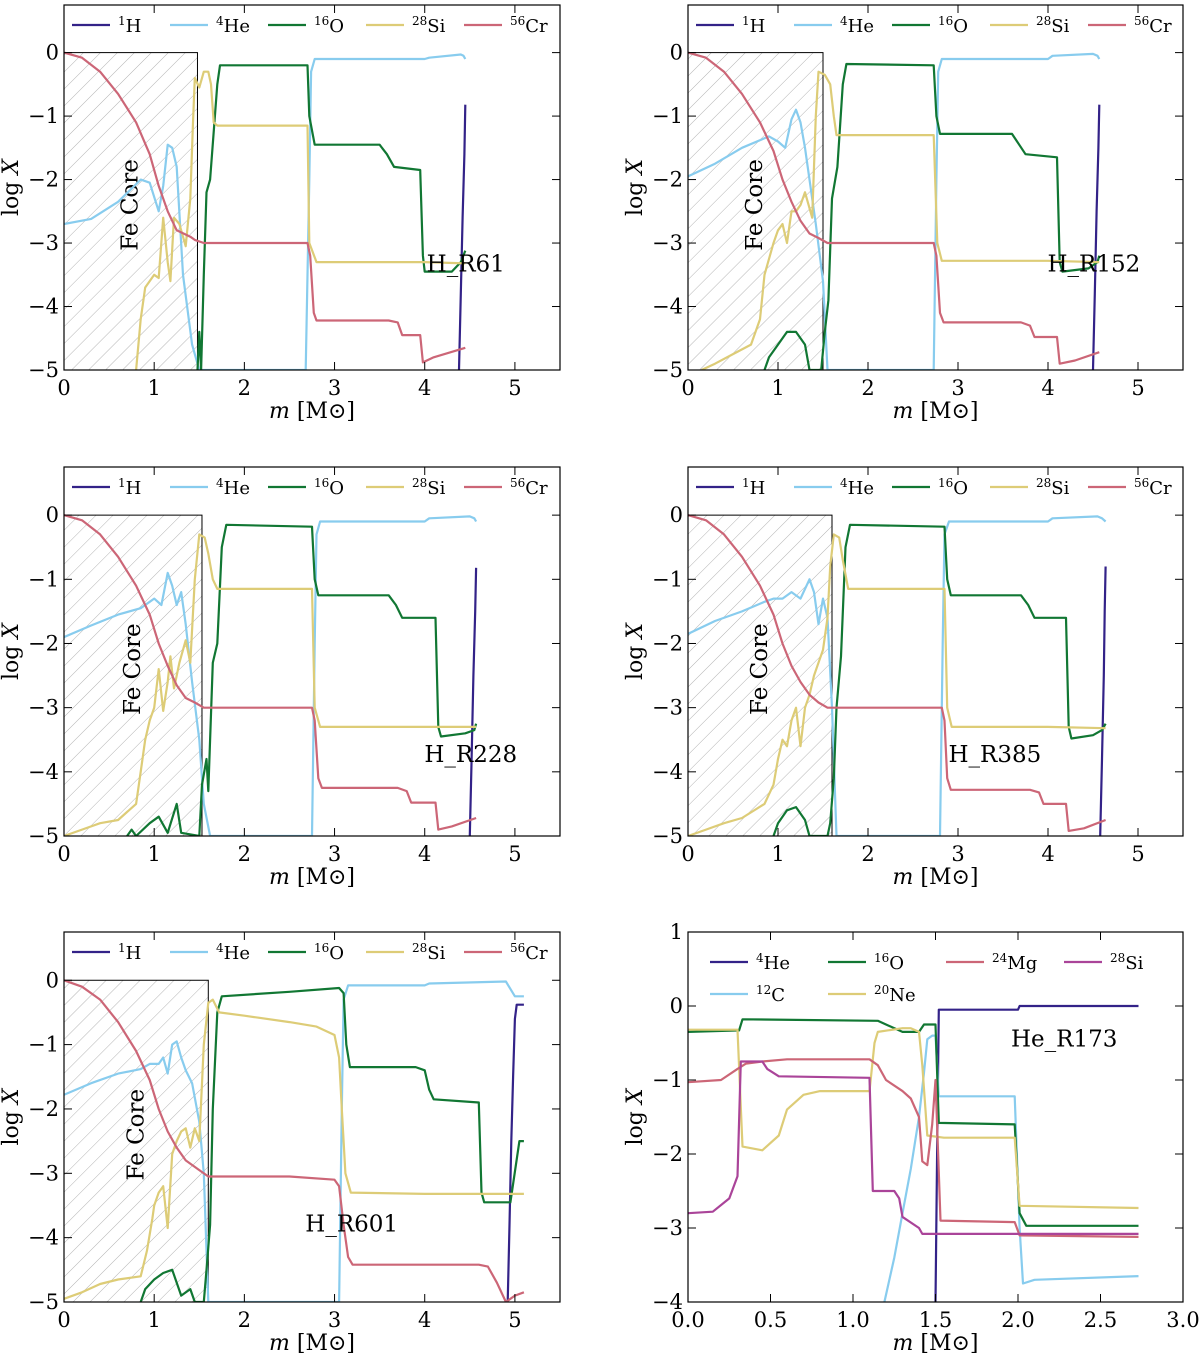 The width and height of the screenshot is (1200, 1355). I want to click on x-tick-label: 0.0, so click(687, 1320).